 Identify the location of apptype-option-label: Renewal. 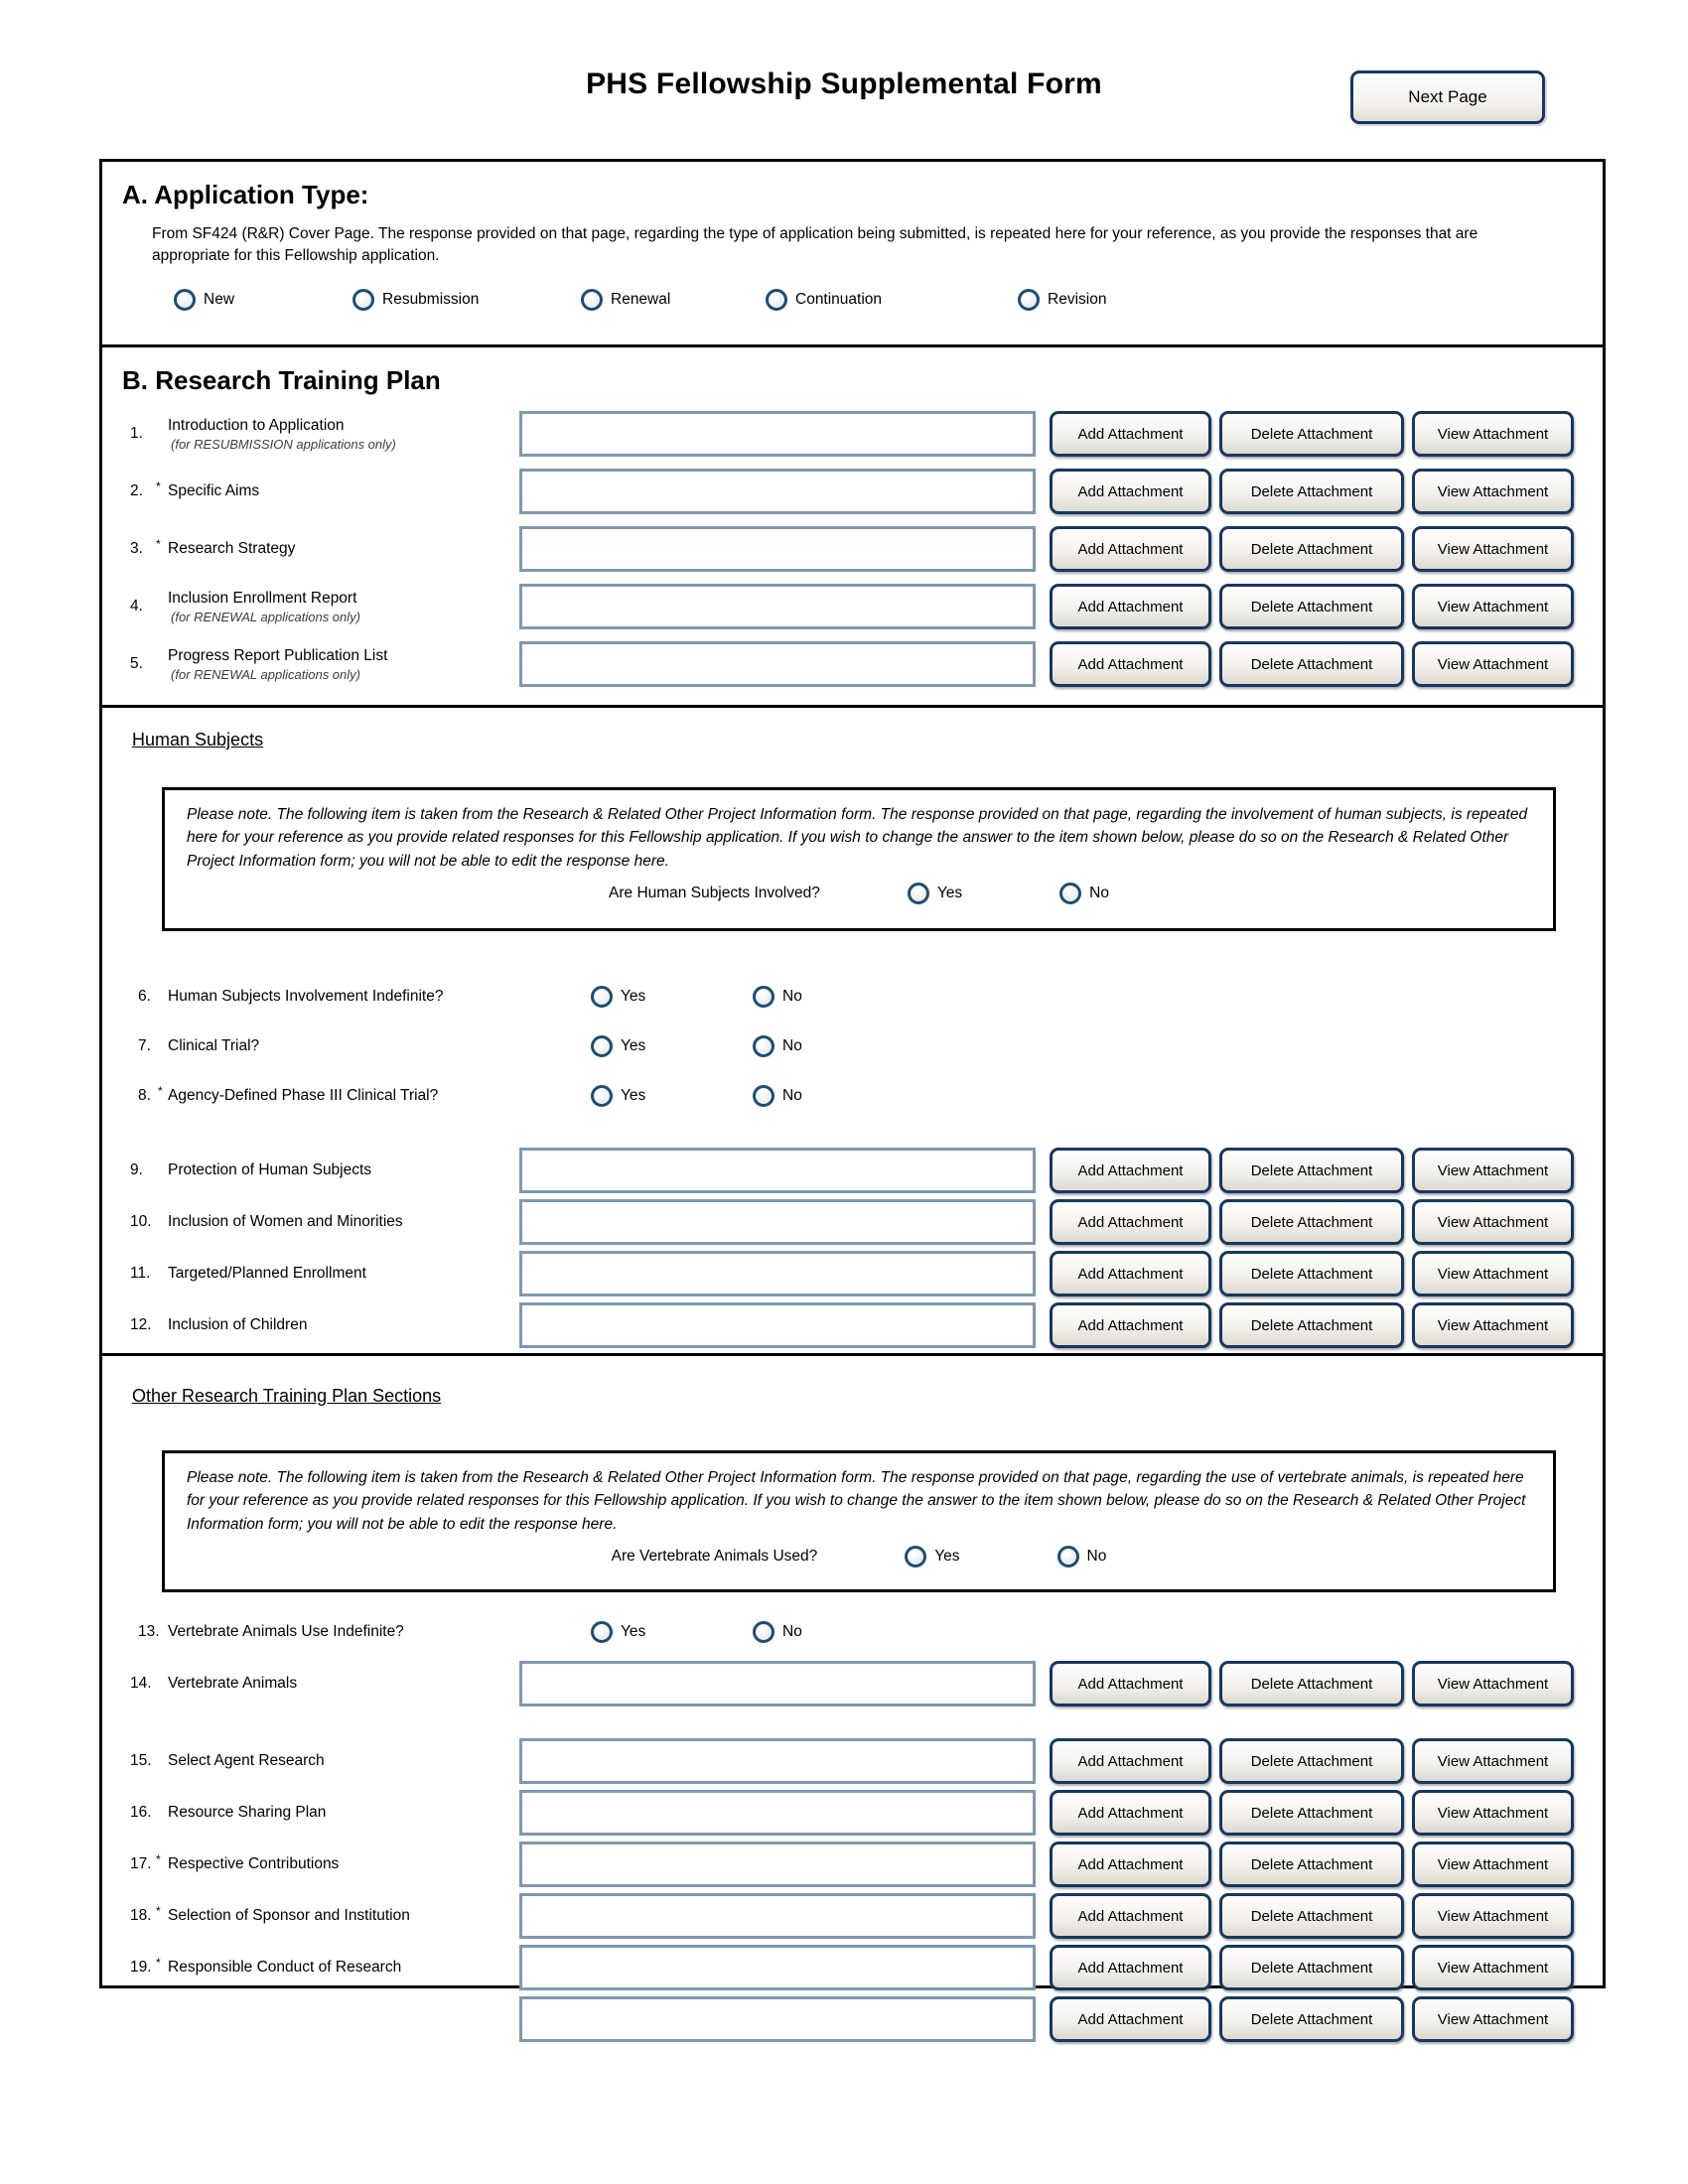
(641, 299).